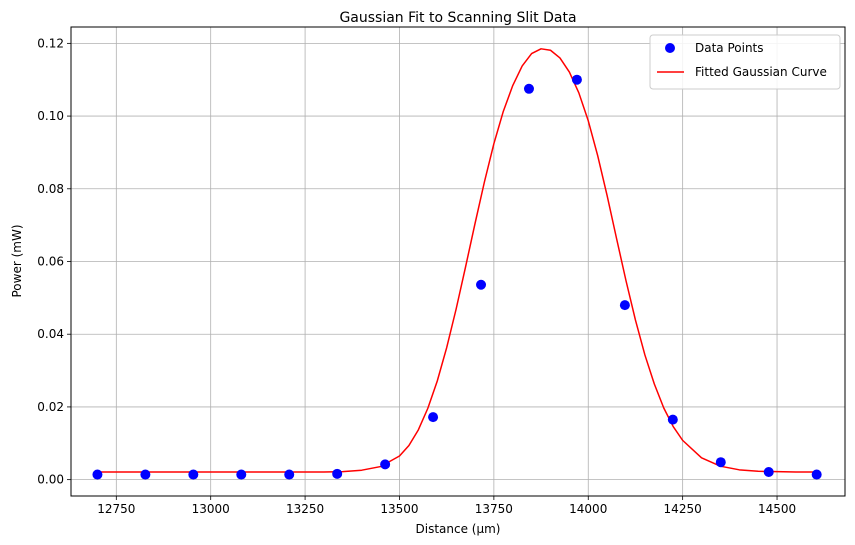 Image resolution: width=855 pixels, height=545 pixels. I want to click on x-axis-ticks: 12750 13000 13250 13500 13750 14000 14250 14500, so click(446, 506).